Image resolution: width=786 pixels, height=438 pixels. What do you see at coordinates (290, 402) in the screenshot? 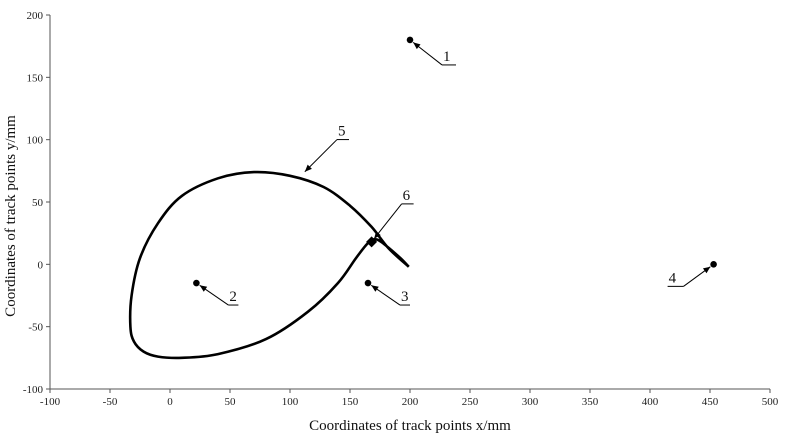
I see `x-tick-label: 100` at bounding box center [290, 402].